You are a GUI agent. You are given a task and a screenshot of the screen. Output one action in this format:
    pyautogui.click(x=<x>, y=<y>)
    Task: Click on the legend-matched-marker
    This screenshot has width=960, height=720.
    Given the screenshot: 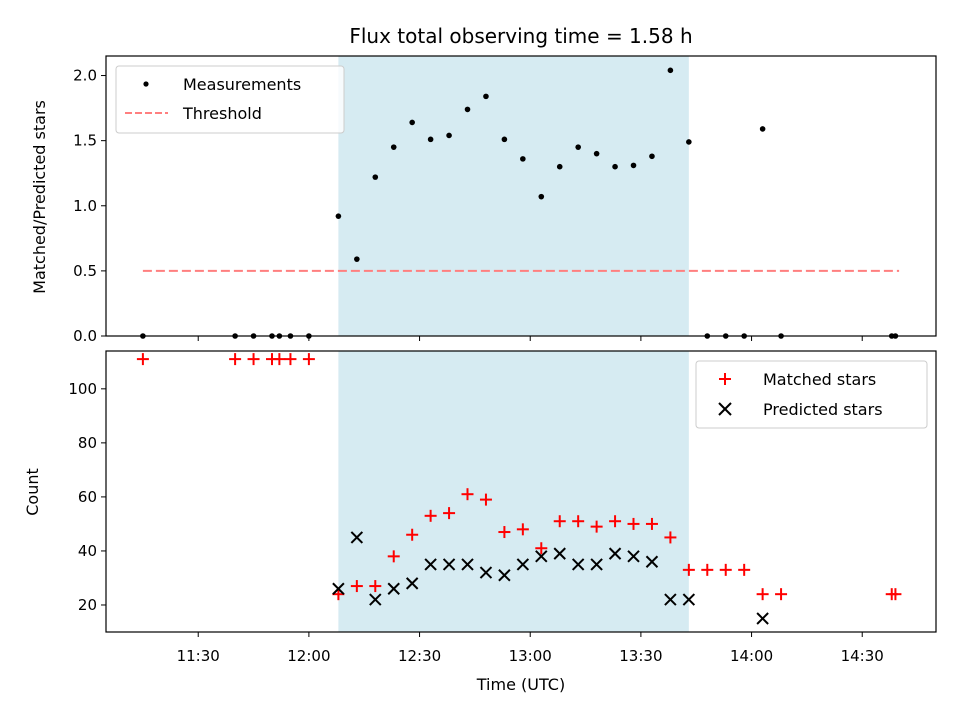 What is the action you would take?
    pyautogui.click(x=725, y=379)
    